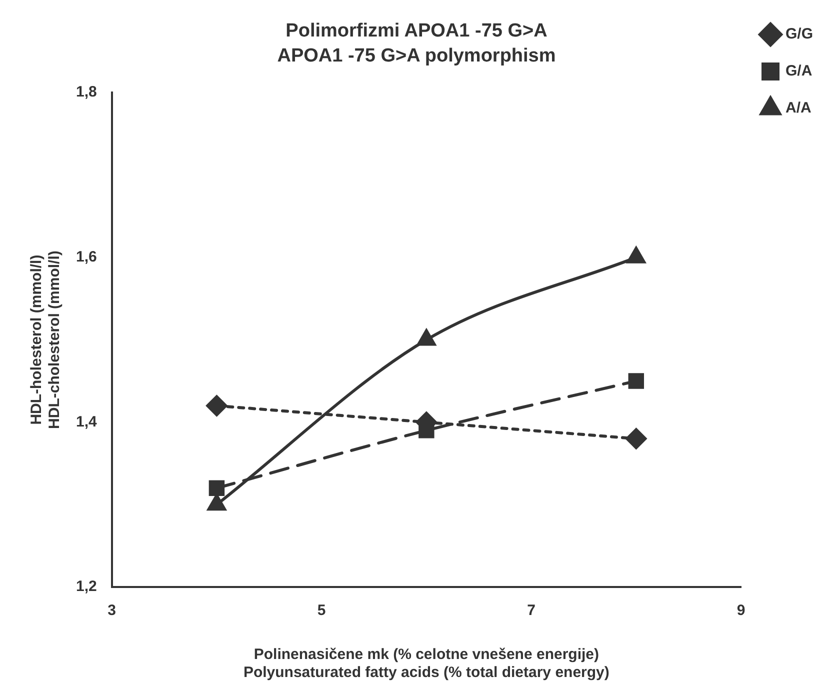 The image size is (833, 691). Describe the element at coordinates (46, 339) in the screenshot. I see `y-axis-title: HDL-holesterol (mmol/l) HDL-cholesterol (mmol/l)` at that location.